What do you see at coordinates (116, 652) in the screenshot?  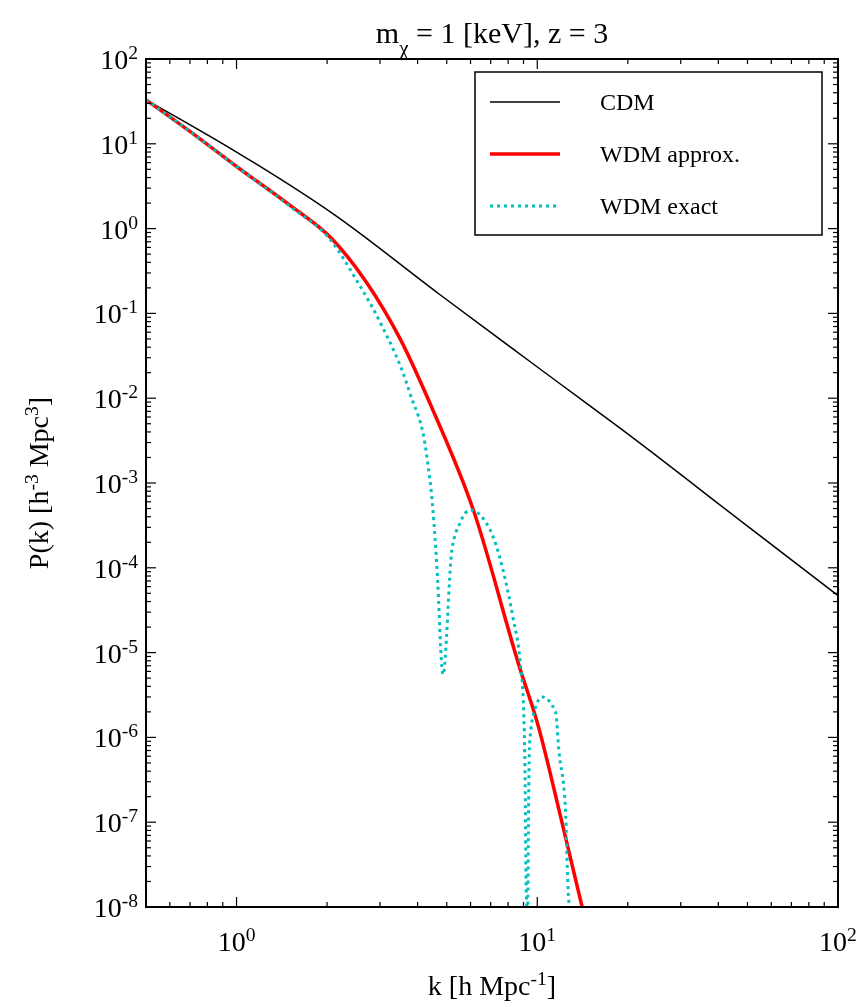 I see `y-tick-label: 10$^{-5}$` at bounding box center [116, 652].